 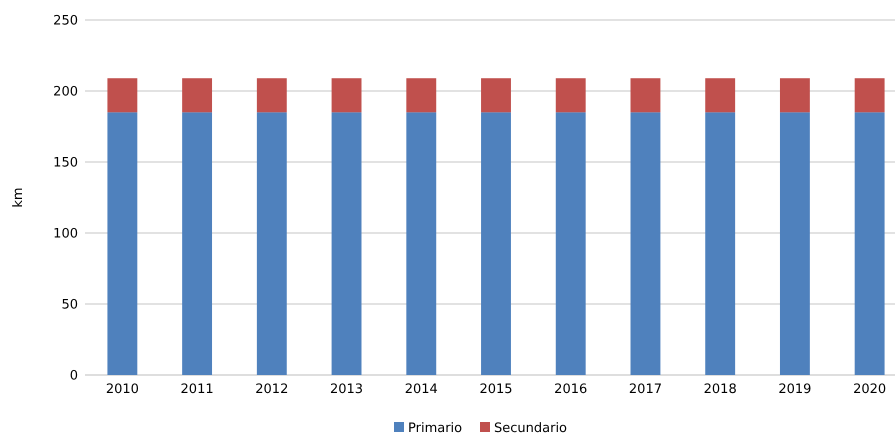 What do you see at coordinates (65, 234) in the screenshot?
I see `y-tick-label: 100` at bounding box center [65, 234].